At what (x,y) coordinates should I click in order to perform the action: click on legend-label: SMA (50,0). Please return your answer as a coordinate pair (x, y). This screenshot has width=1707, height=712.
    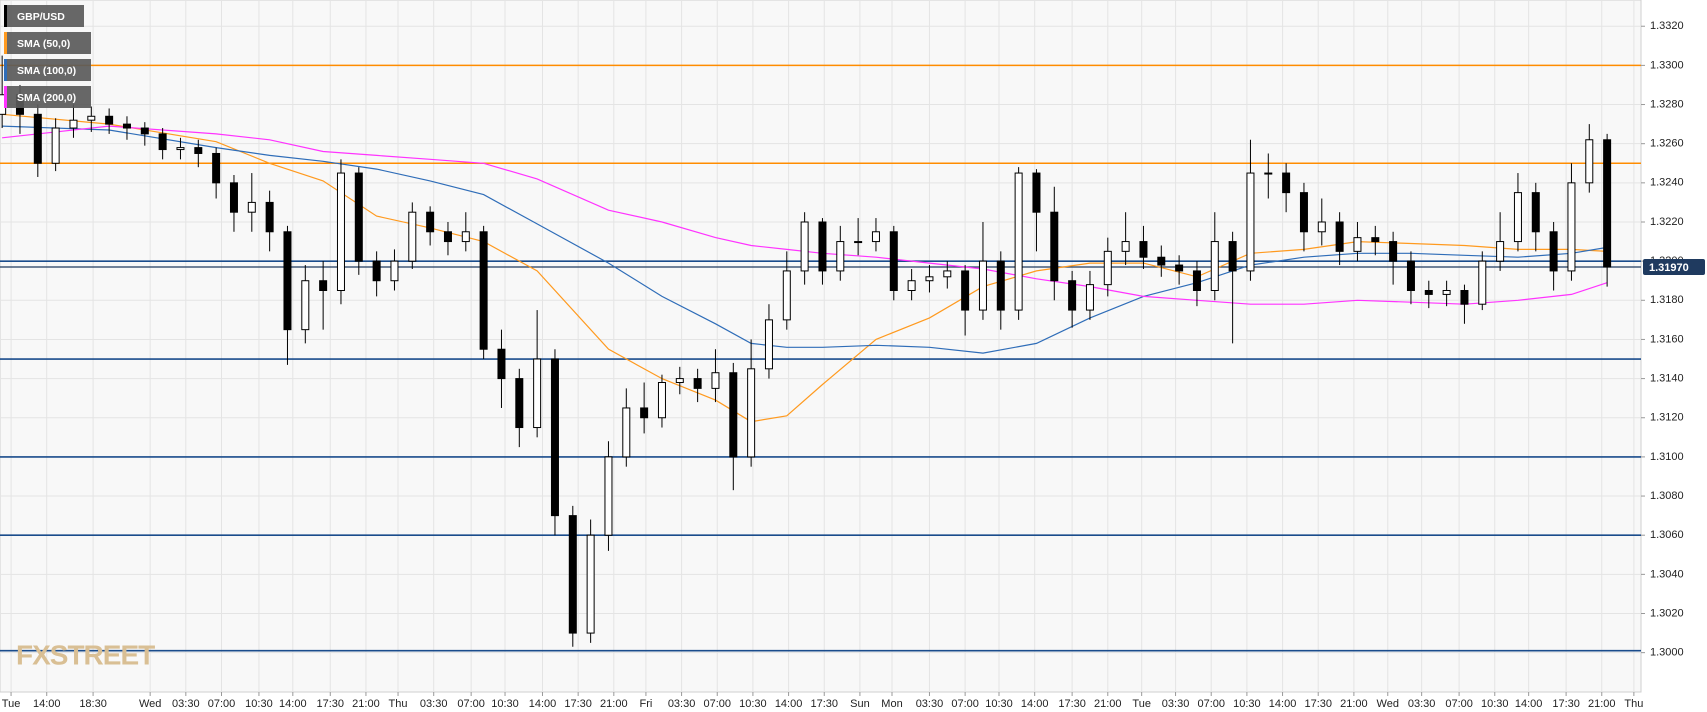
    Looking at the image, I should click on (43, 44).